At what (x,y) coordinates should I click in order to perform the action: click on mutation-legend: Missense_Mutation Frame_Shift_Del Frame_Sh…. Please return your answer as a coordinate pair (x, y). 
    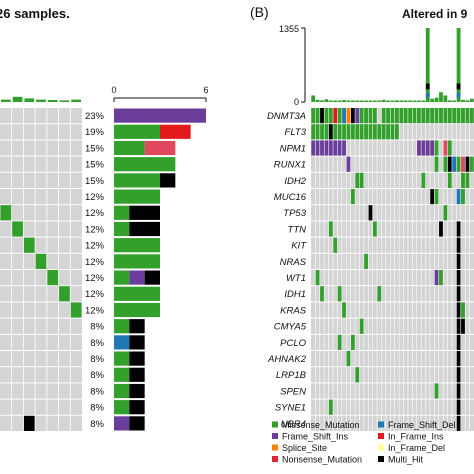
    Looking at the image, I should click on (364, 442).